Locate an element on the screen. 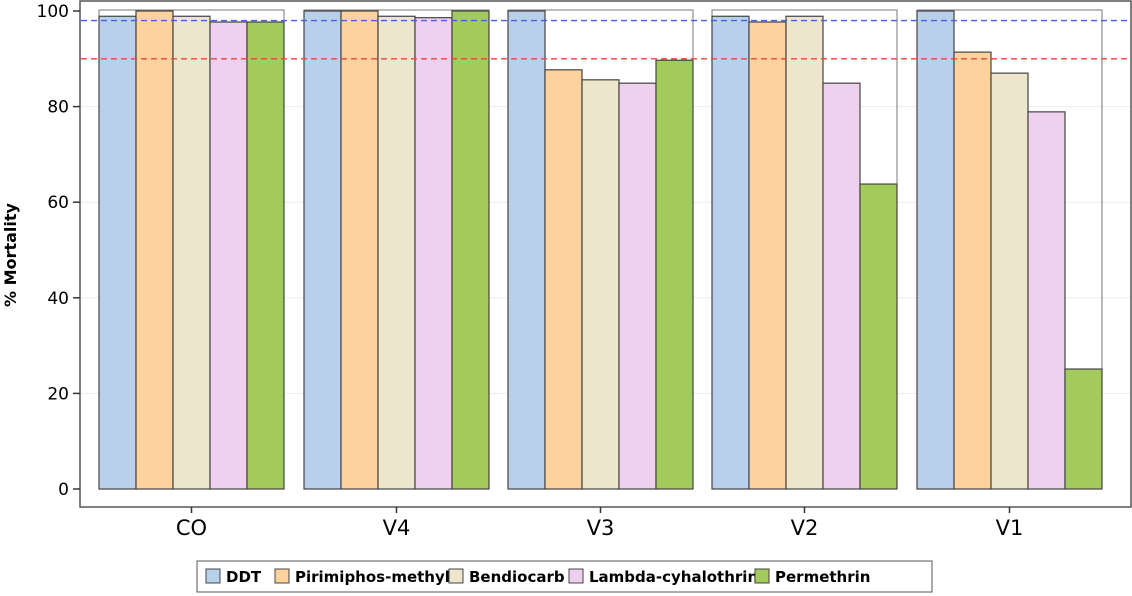 Image resolution: width=1132 pixels, height=596 pixels. bar-V1-permethrin is located at coordinates (1083, 429).